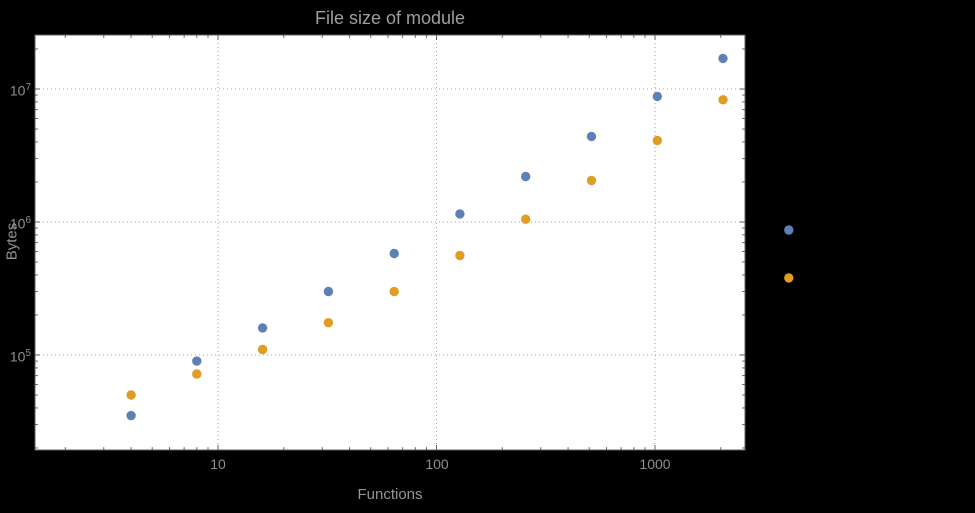 The width and height of the screenshot is (975, 513). I want to click on point-series-1-blue-x128, so click(460, 214).